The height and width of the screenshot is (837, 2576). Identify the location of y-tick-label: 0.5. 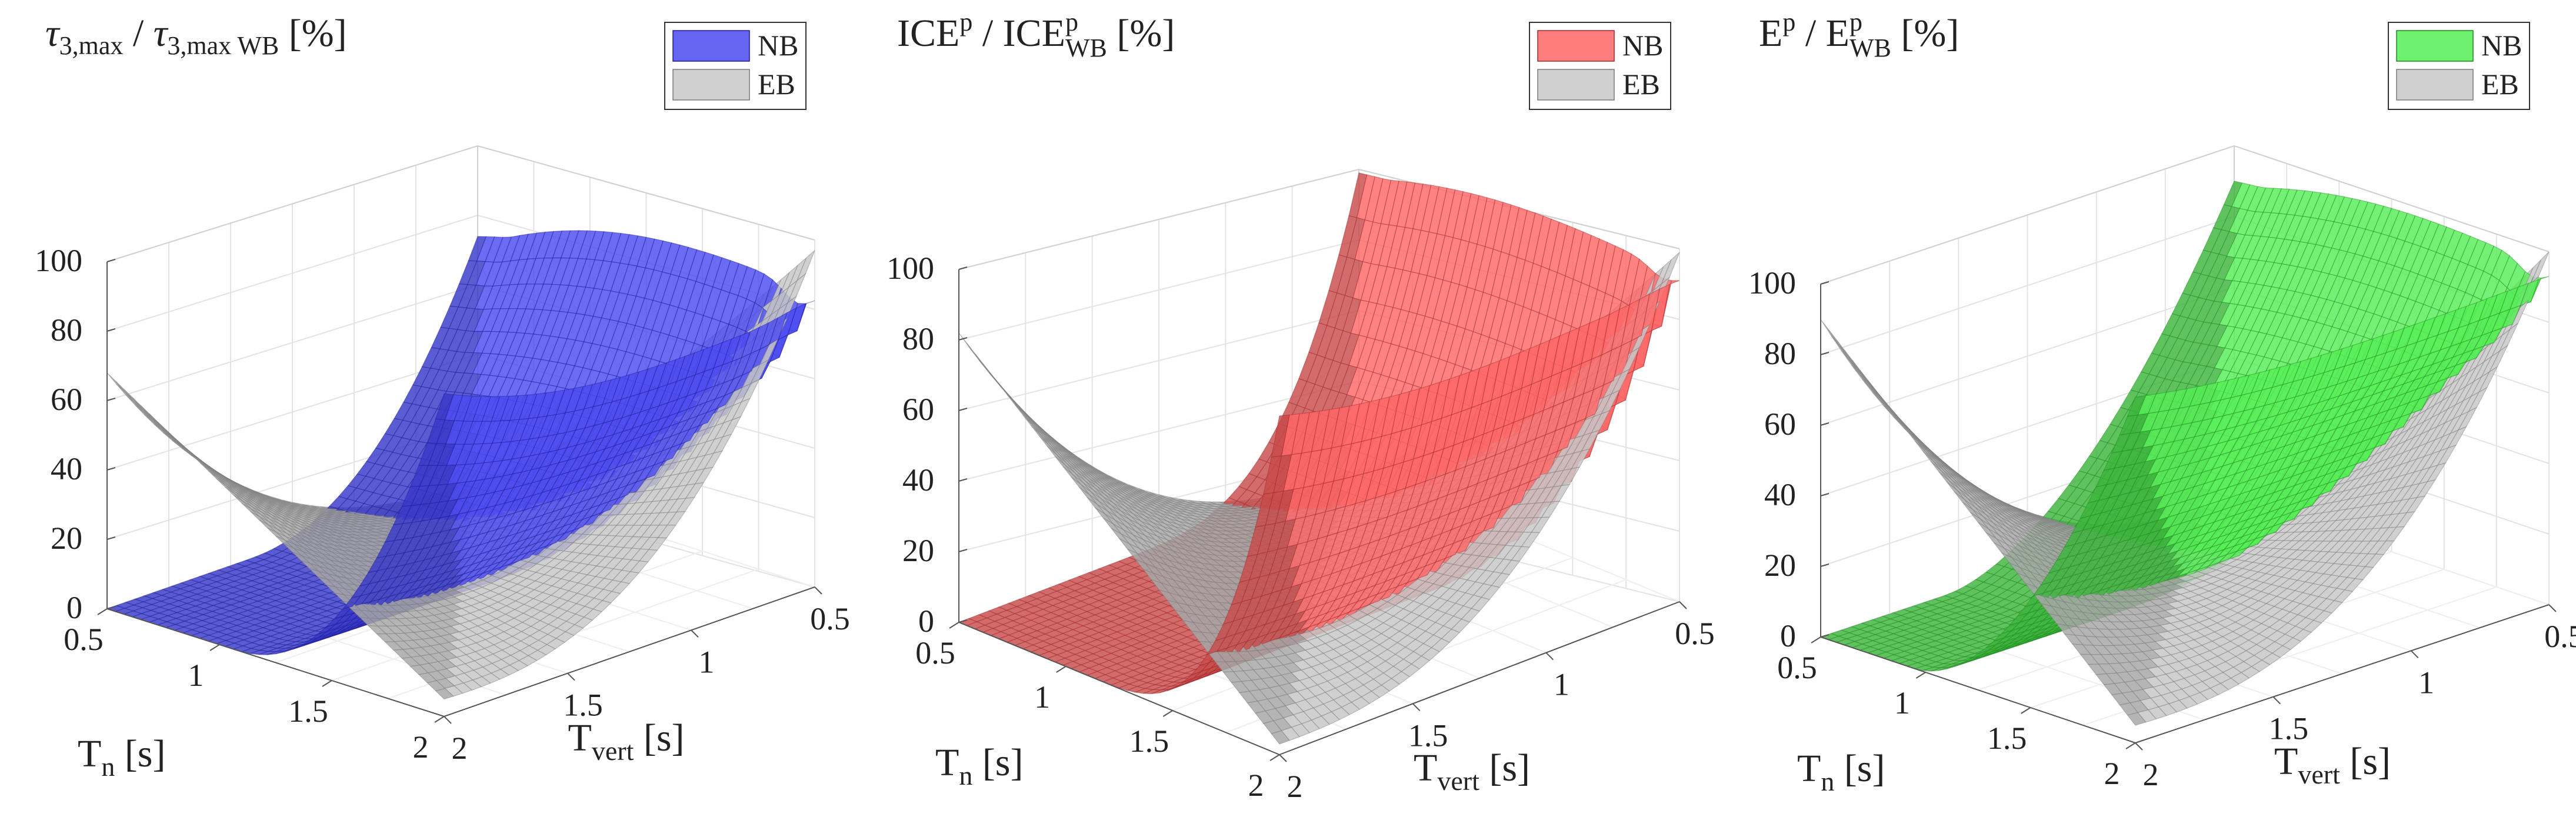
(830, 618).